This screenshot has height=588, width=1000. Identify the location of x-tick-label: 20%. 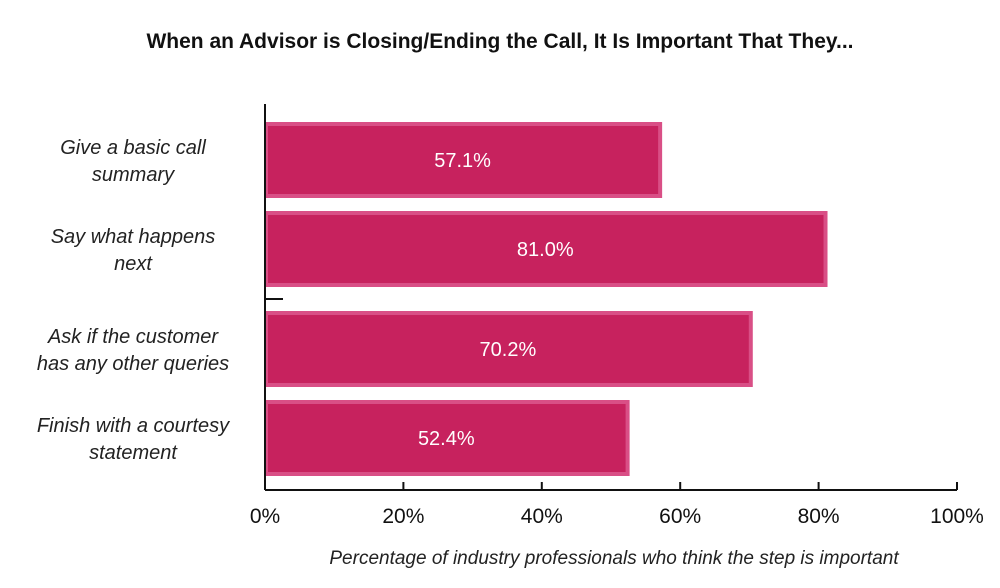
(403, 516).